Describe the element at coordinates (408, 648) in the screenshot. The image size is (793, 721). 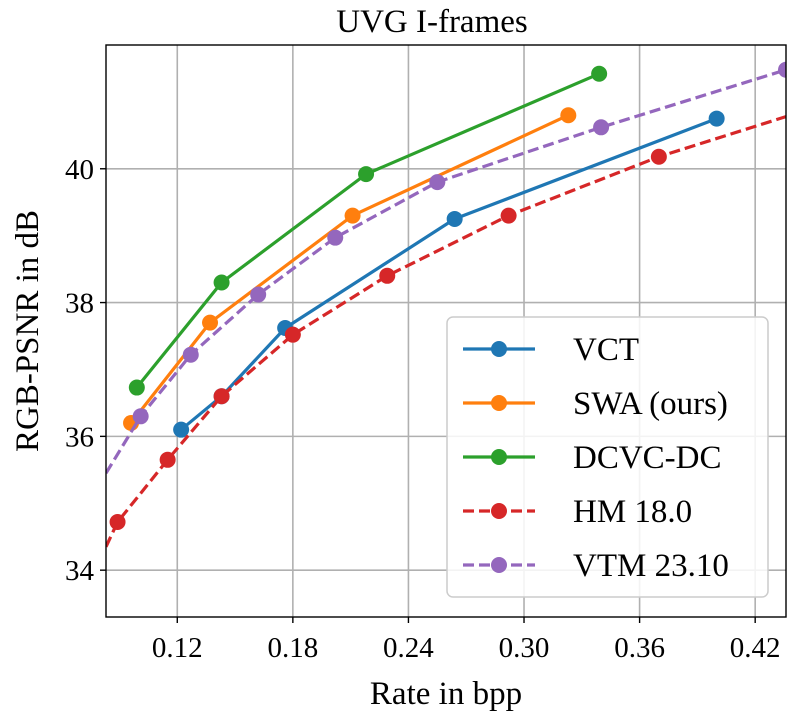
I see `x-tick-label: 0.24` at that location.